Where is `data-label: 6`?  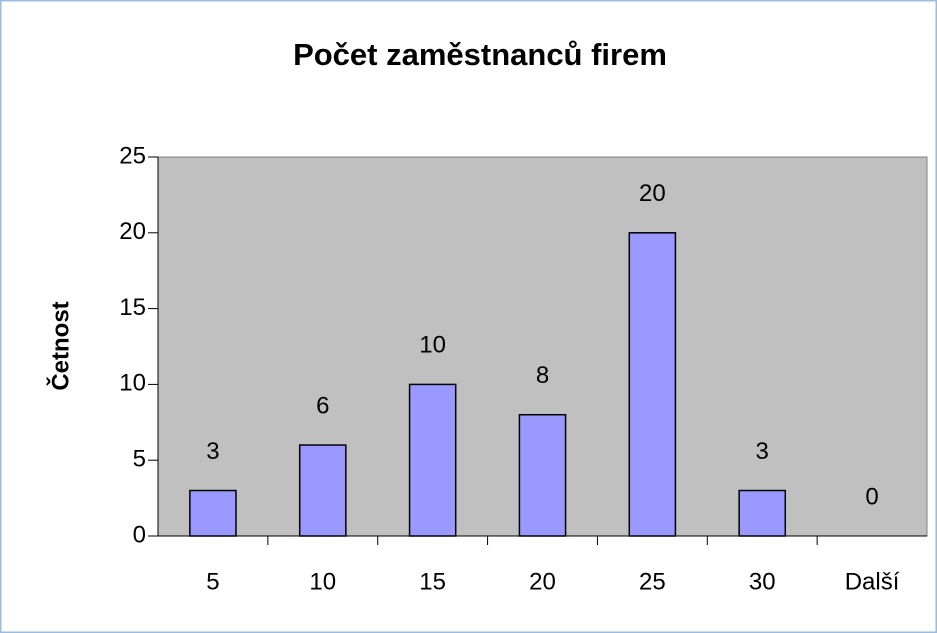 data-label: 6 is located at coordinates (322, 405).